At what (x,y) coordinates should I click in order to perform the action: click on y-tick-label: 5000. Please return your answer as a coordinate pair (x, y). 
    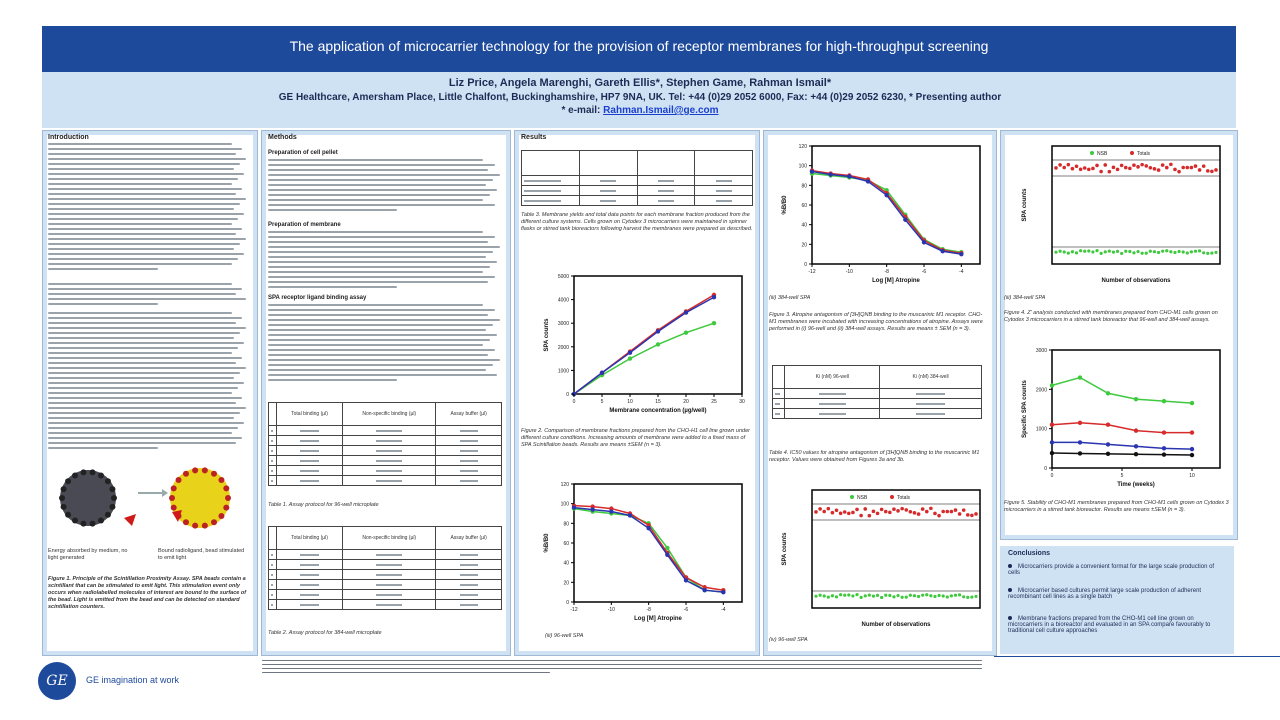
    Looking at the image, I should click on (563, 277).